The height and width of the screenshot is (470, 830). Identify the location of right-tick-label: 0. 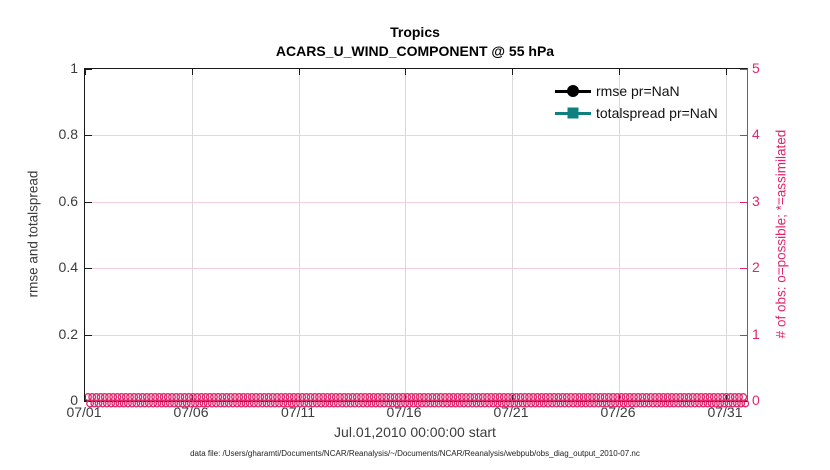
(756, 400).